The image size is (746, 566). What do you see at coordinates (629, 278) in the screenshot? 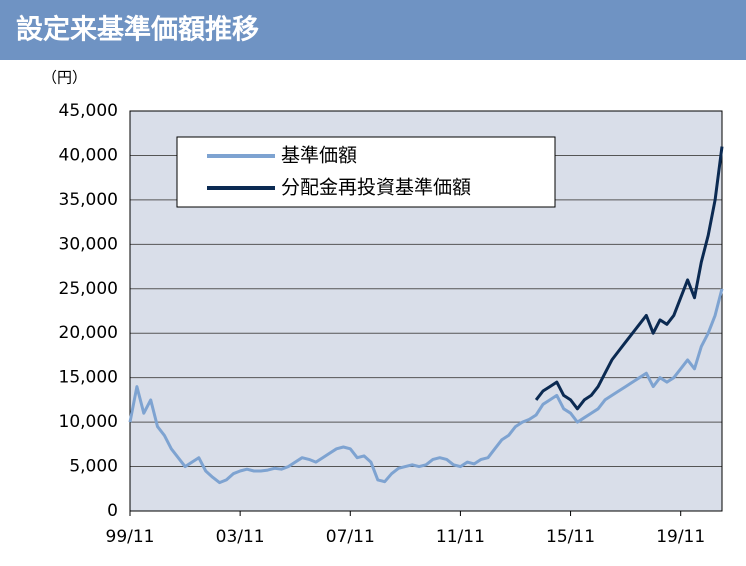
I see `series-line` at bounding box center [629, 278].